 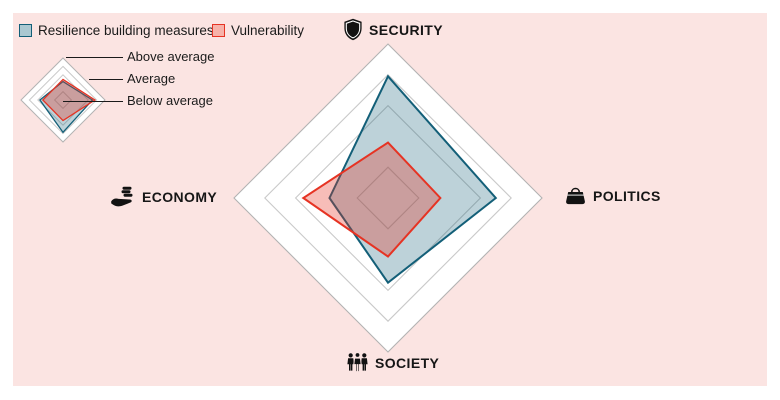 I want to click on hand-coins-icon, so click(x=123, y=197).